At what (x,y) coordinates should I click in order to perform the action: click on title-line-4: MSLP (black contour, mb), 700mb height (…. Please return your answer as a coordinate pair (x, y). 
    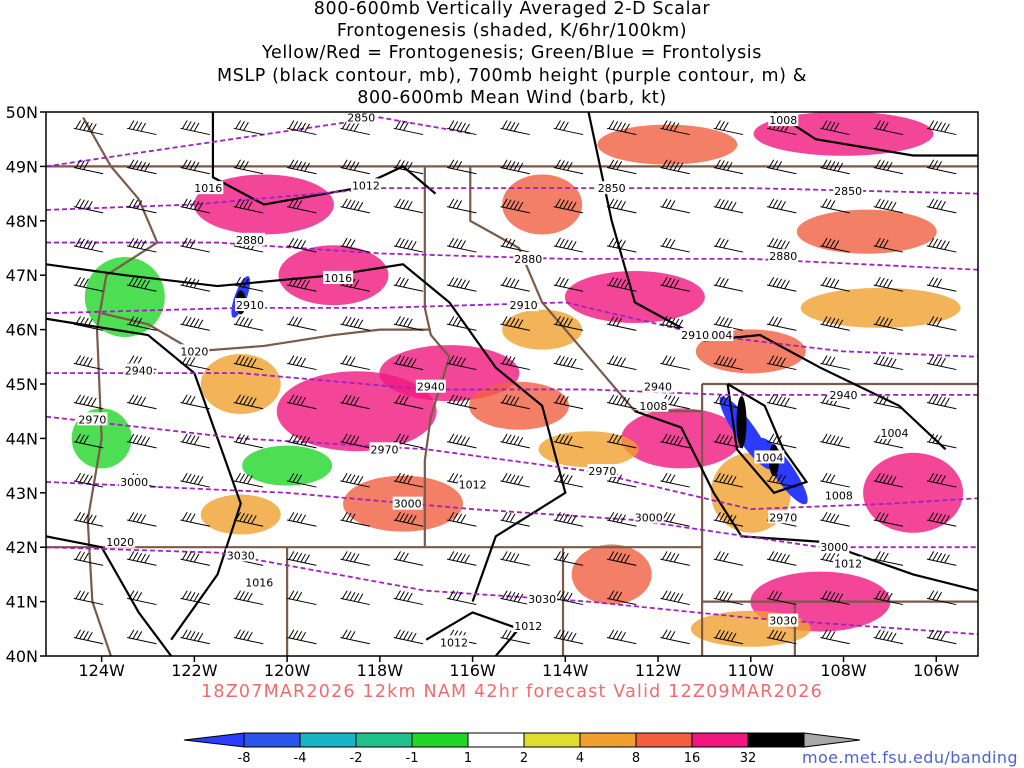
    Looking at the image, I should click on (512, 76).